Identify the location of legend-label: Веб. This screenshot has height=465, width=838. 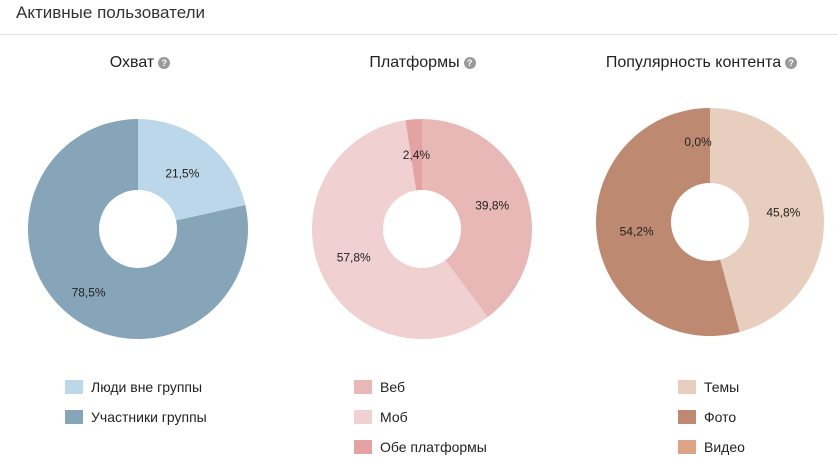
(392, 387).